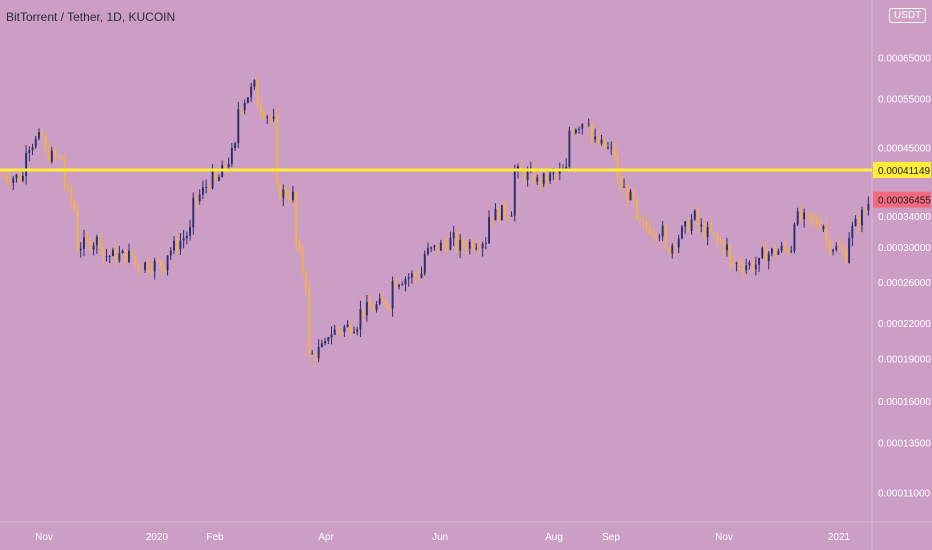  What do you see at coordinates (904, 402) in the screenshot?
I see `y-tick-label: 0.00016000` at bounding box center [904, 402].